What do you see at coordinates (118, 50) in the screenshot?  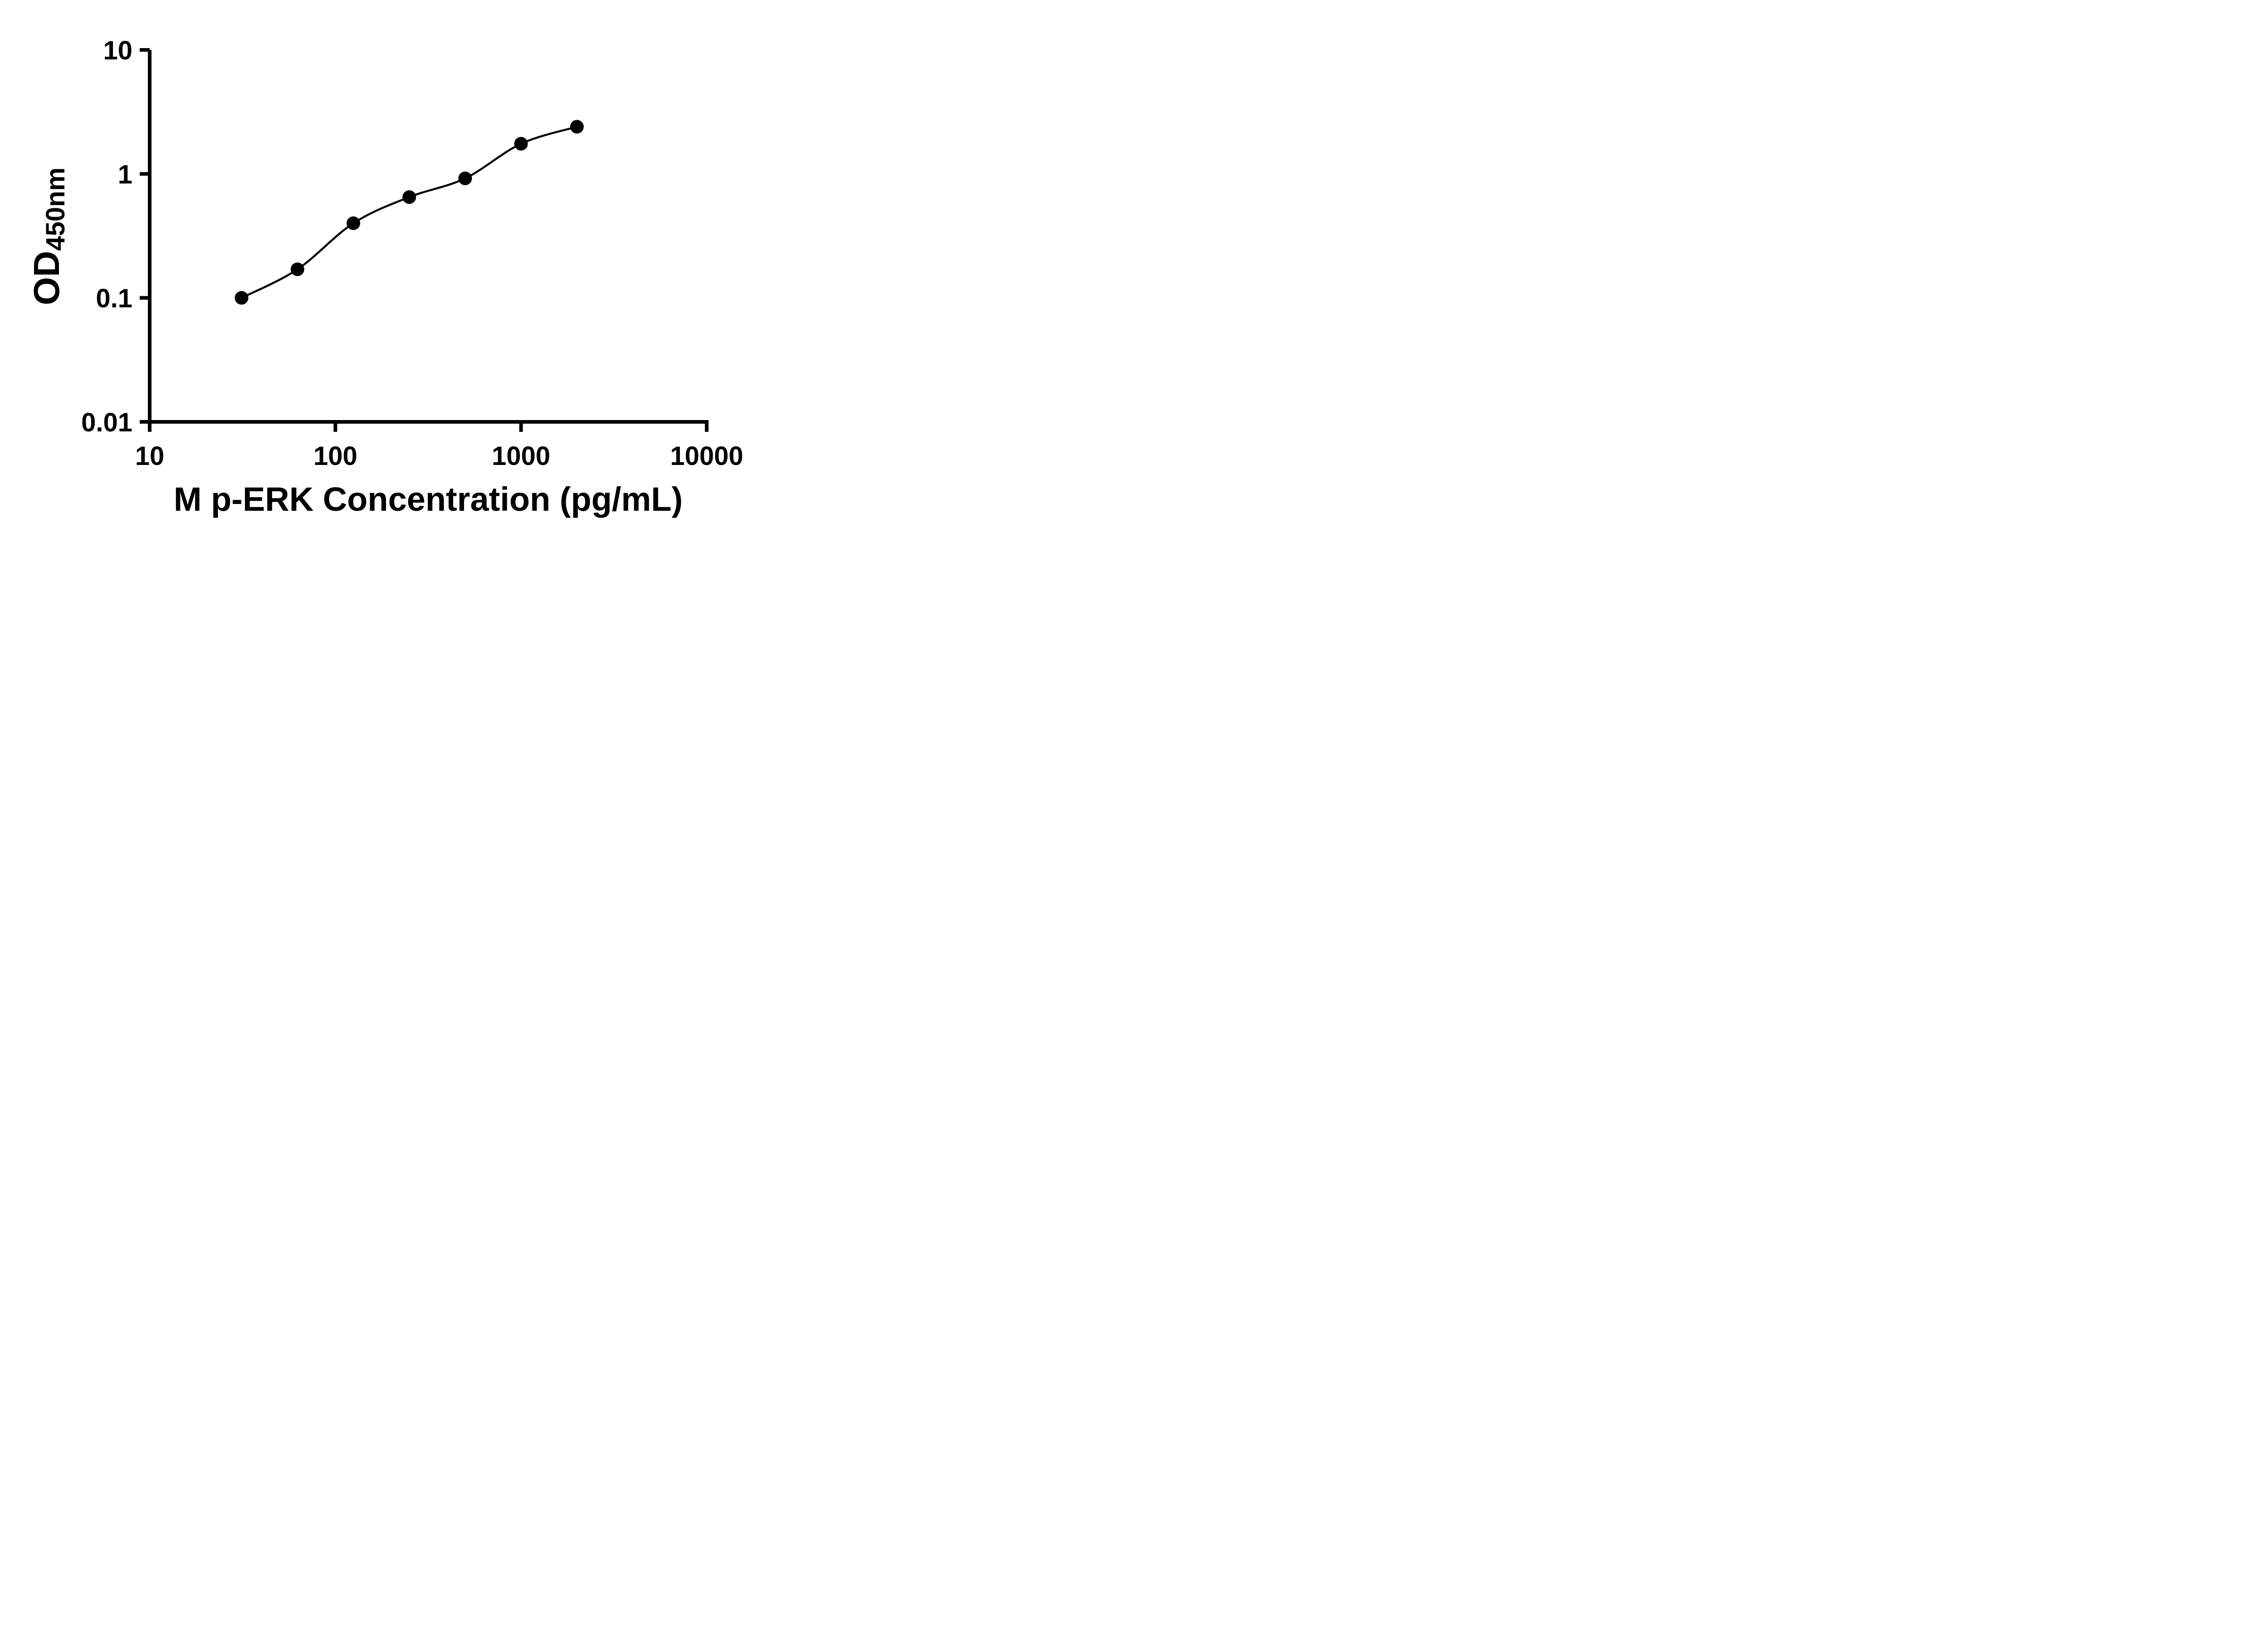 I see `y-tick-label: 10` at bounding box center [118, 50].